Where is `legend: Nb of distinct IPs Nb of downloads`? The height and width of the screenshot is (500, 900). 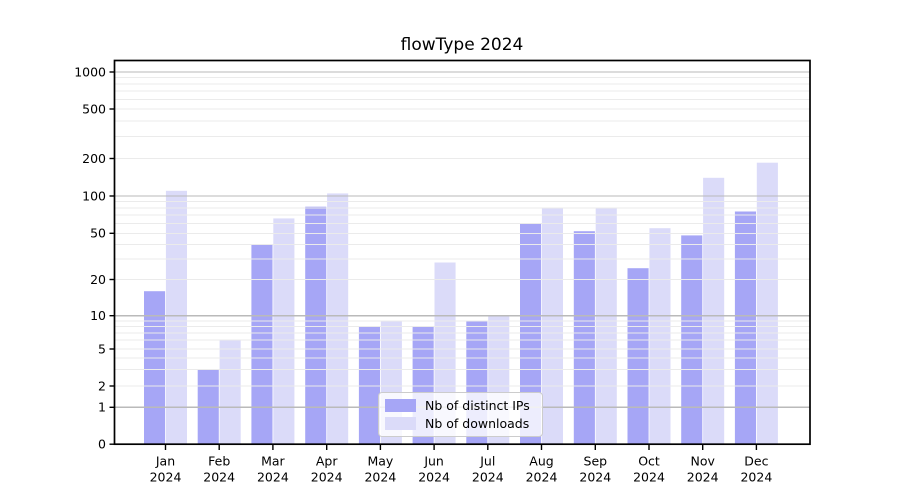
legend: Nb of distinct IPs Nb of downloads is located at coordinates (460, 414).